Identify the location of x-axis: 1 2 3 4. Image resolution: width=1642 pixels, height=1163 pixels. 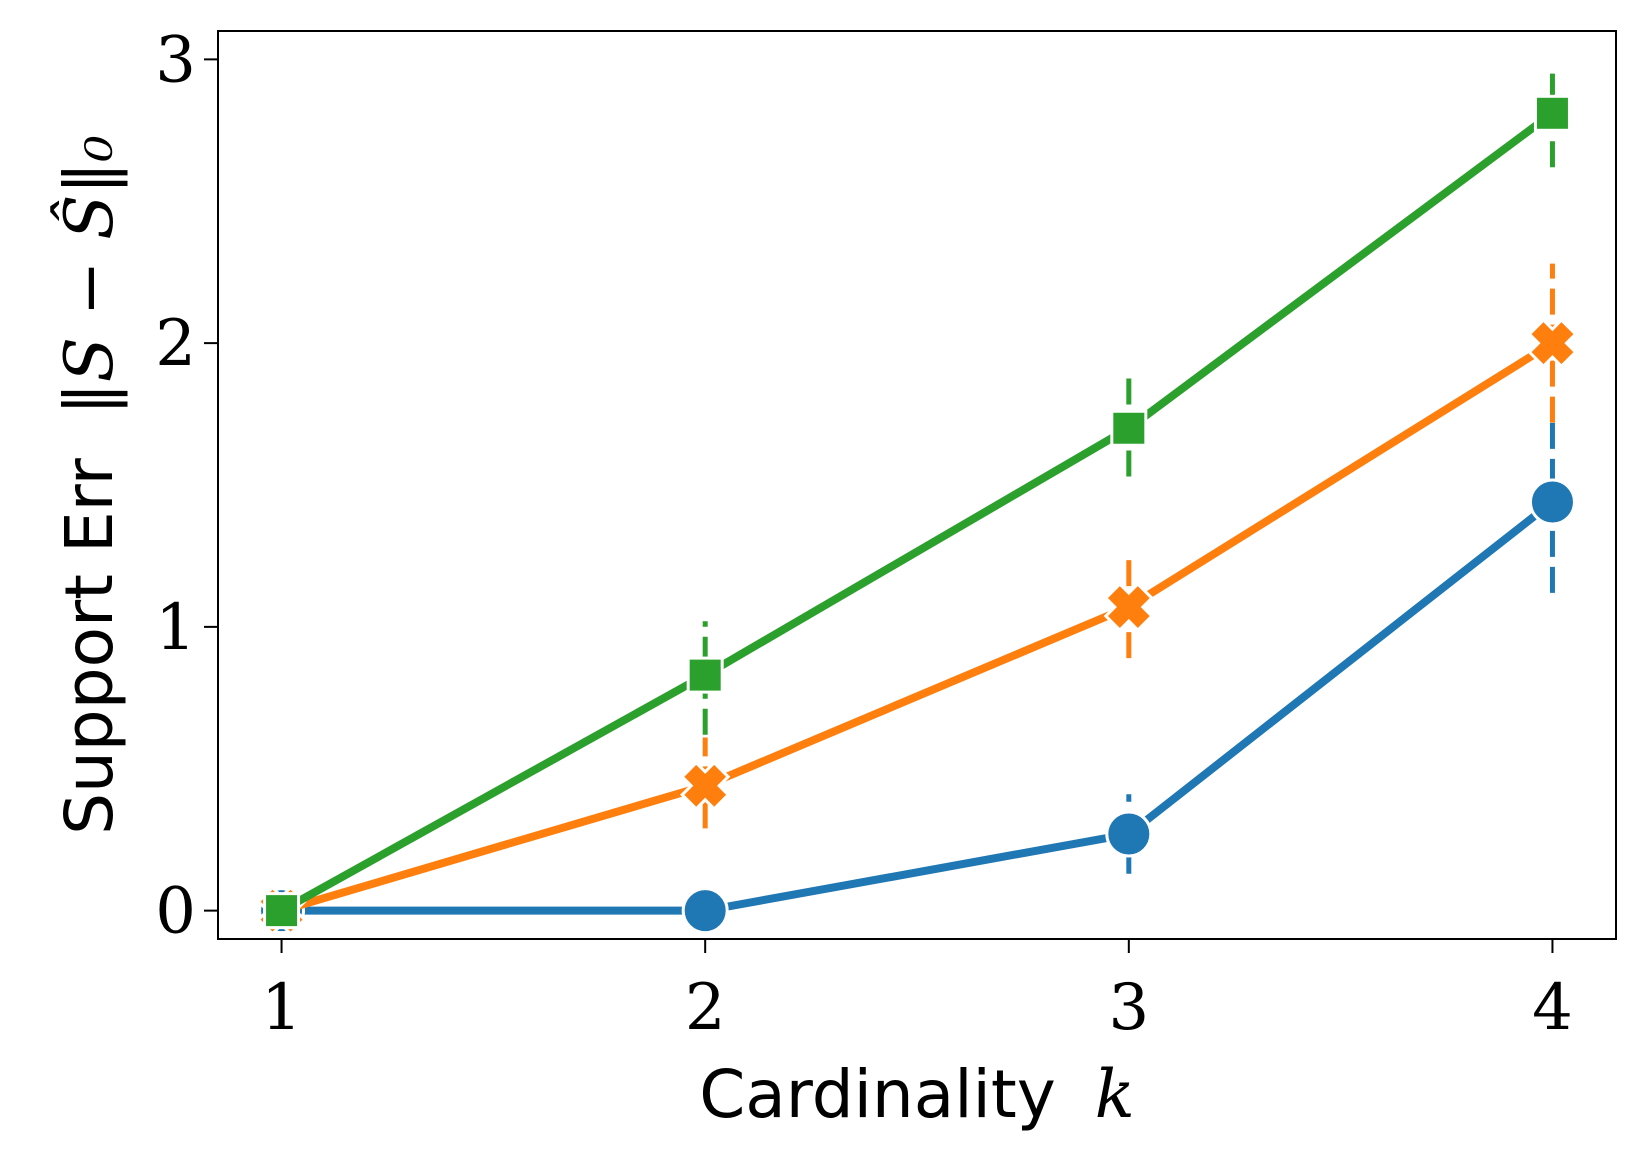
(917, 992).